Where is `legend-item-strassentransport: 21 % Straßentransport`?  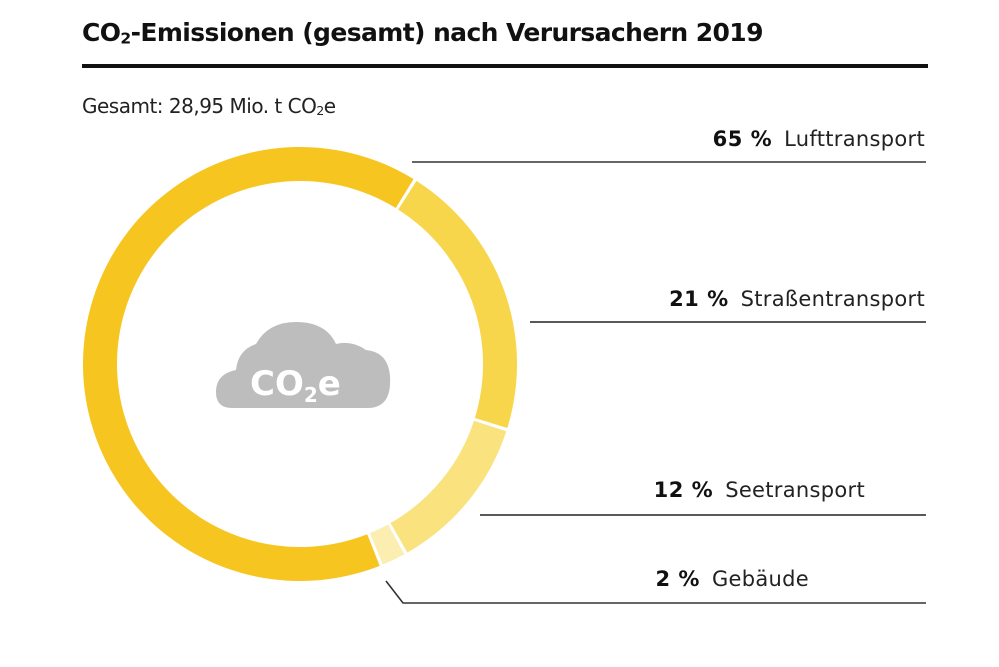
legend-item-strassentransport: 21 % Straßentransport is located at coordinates (797, 299).